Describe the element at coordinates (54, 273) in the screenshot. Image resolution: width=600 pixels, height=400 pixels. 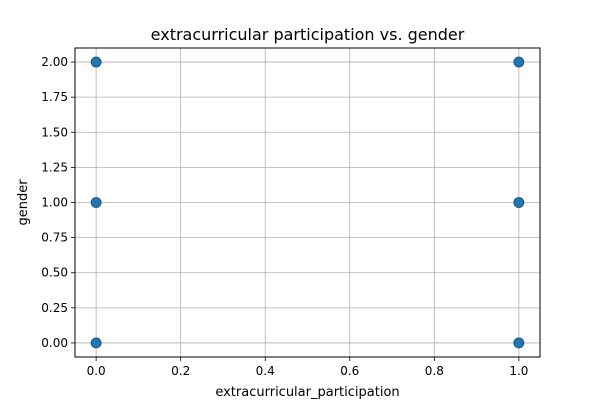
I see `y-tick-label: 0.50` at that location.